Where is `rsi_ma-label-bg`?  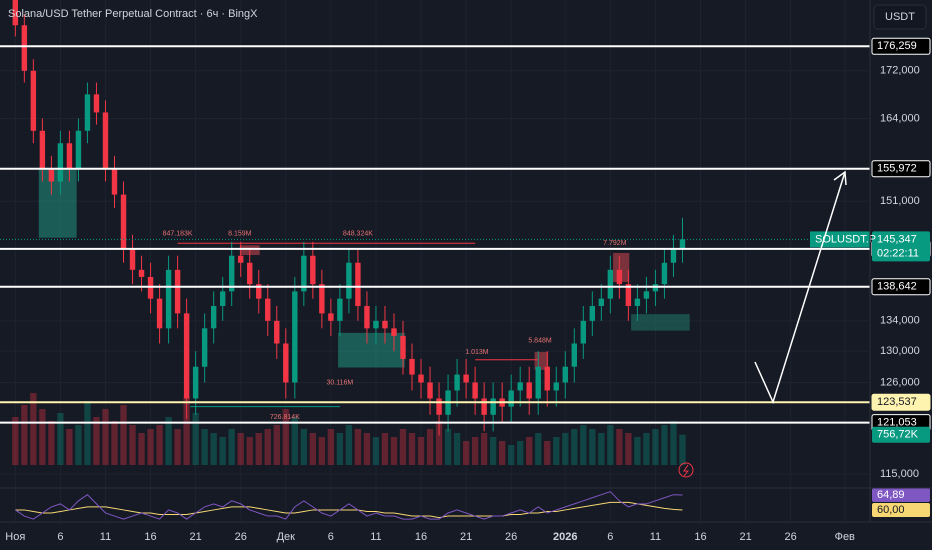
rsi_ma-label-bg is located at coordinates (901, 509).